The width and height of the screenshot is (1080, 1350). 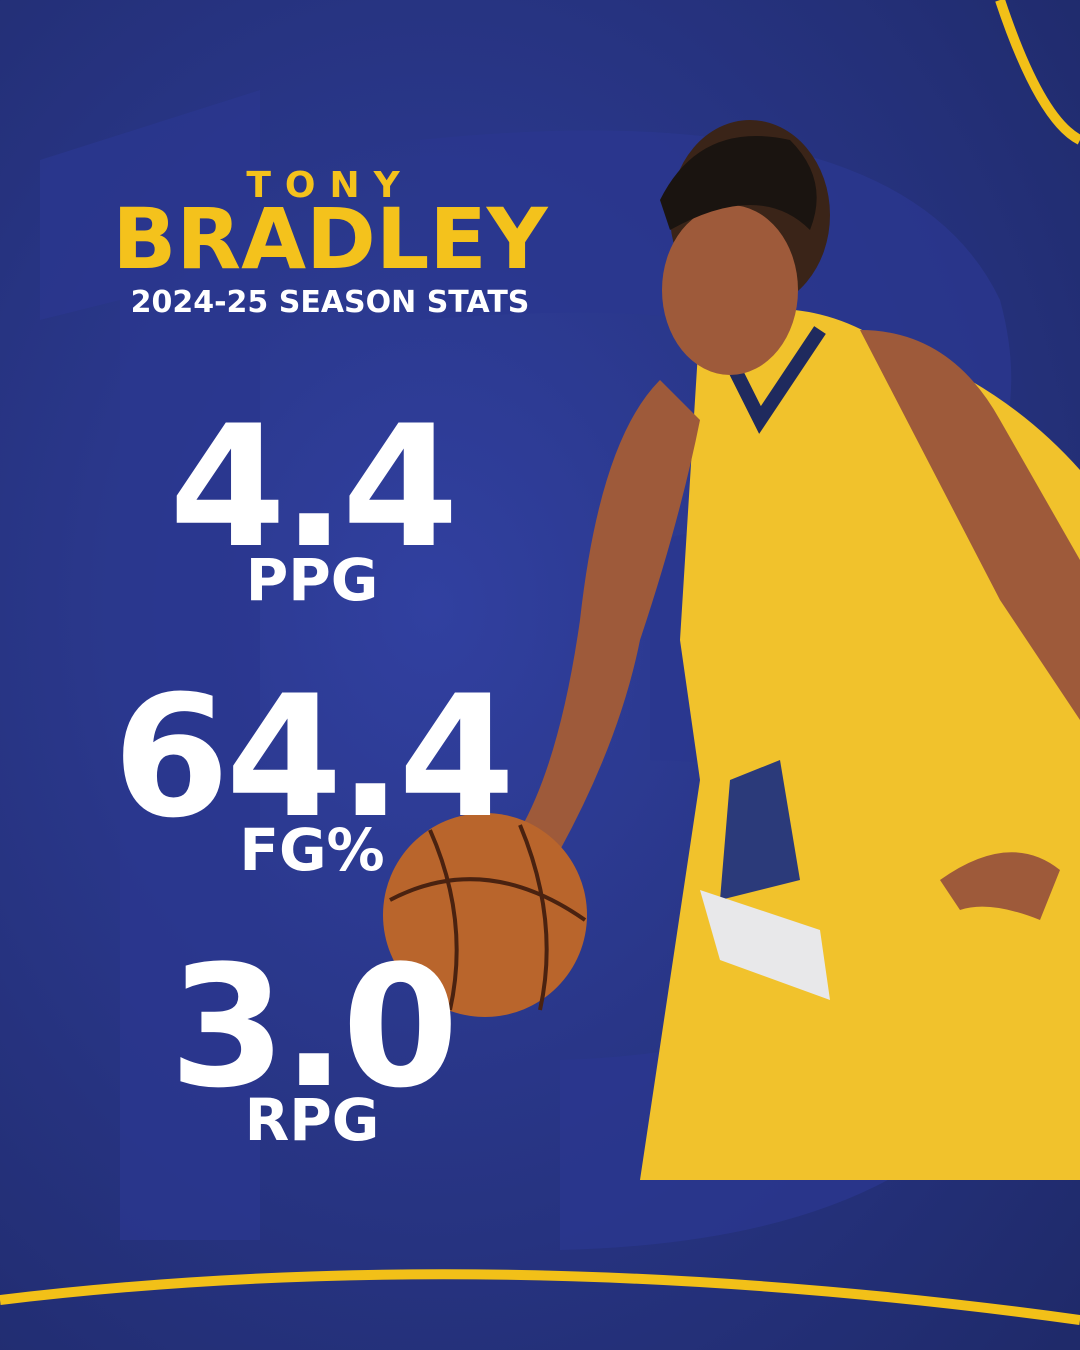 What do you see at coordinates (330, 239) in the screenshot?
I see `last-name: BRADLEY` at bounding box center [330, 239].